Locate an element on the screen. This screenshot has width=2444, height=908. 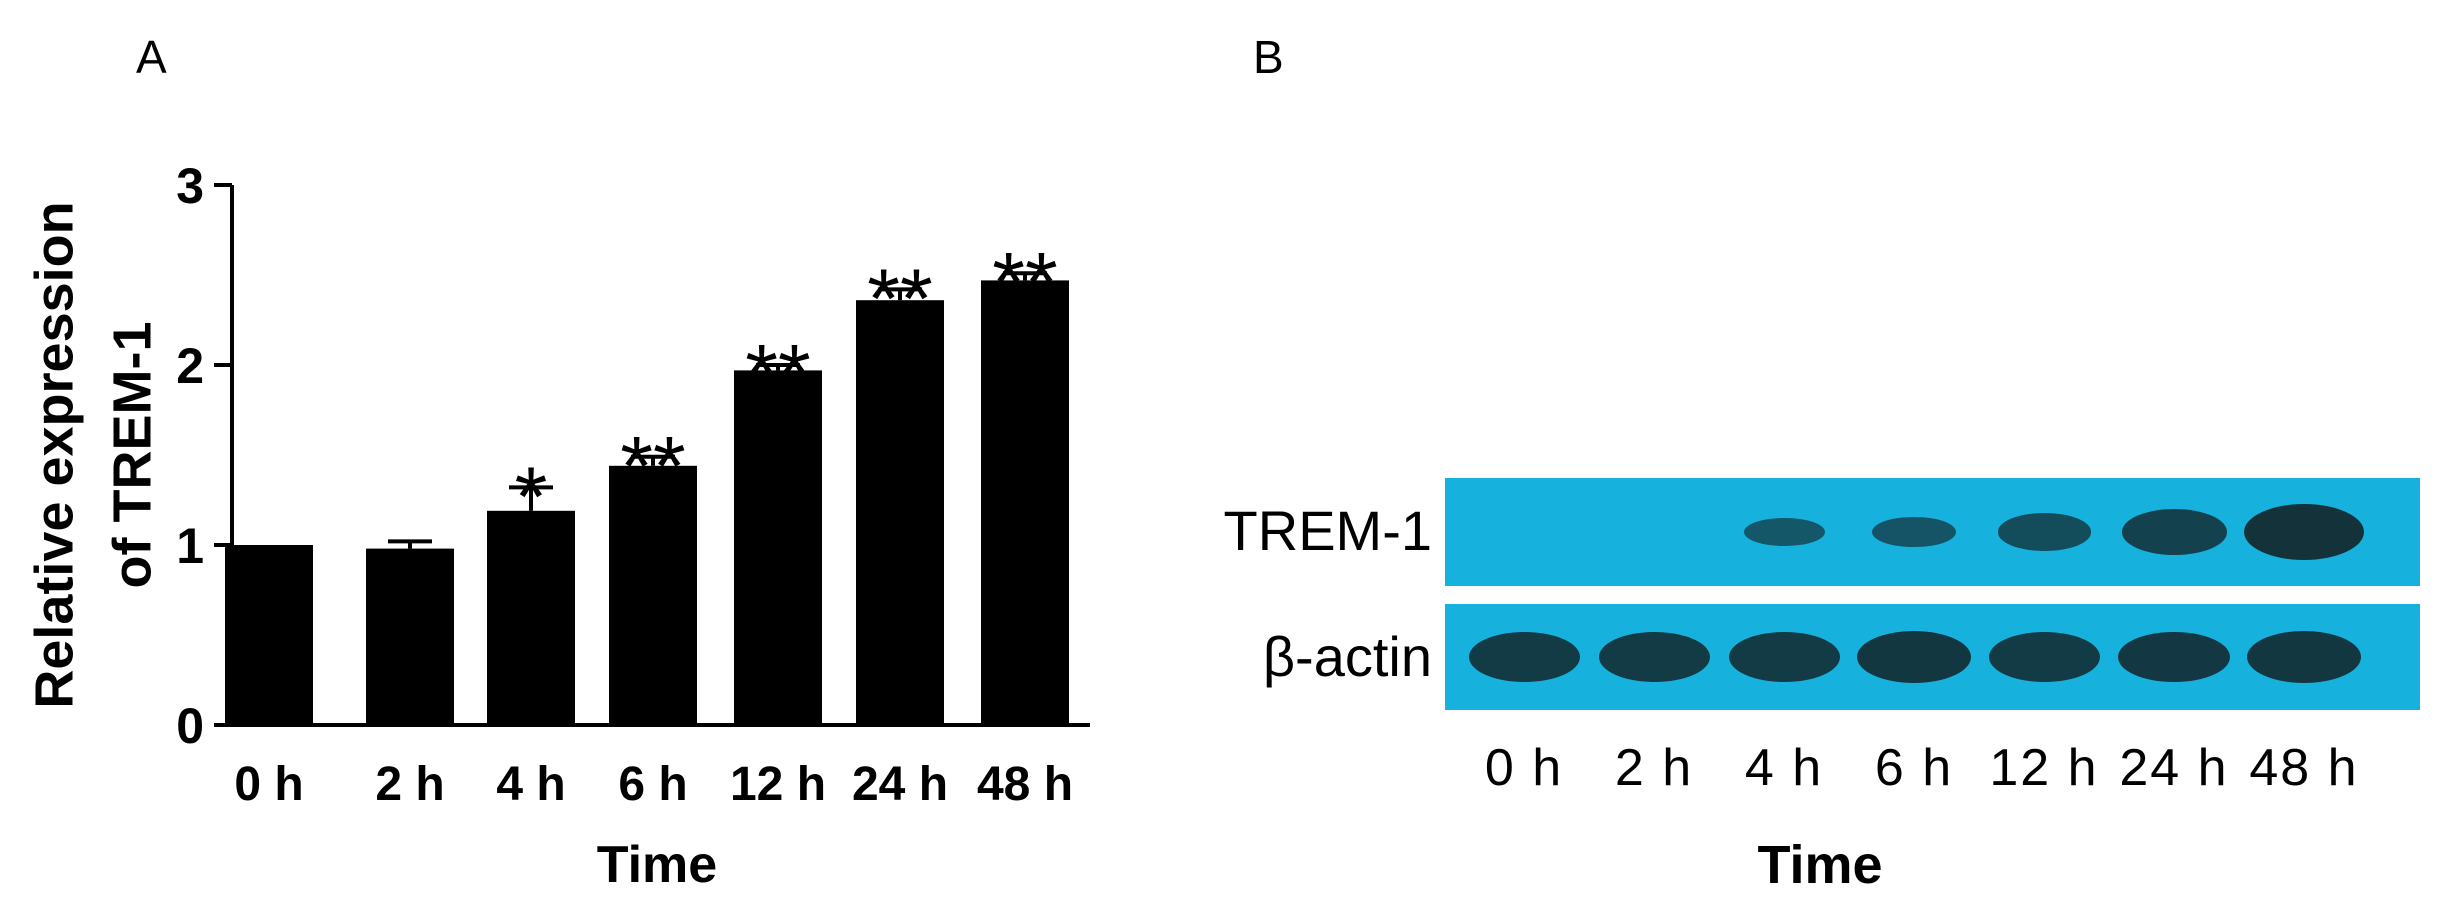
x-tick-label: 12 h is located at coordinates (778, 784).